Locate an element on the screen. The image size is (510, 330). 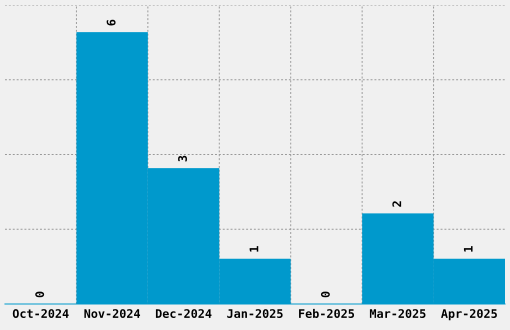
data-label: 2 is located at coordinates (397, 204).